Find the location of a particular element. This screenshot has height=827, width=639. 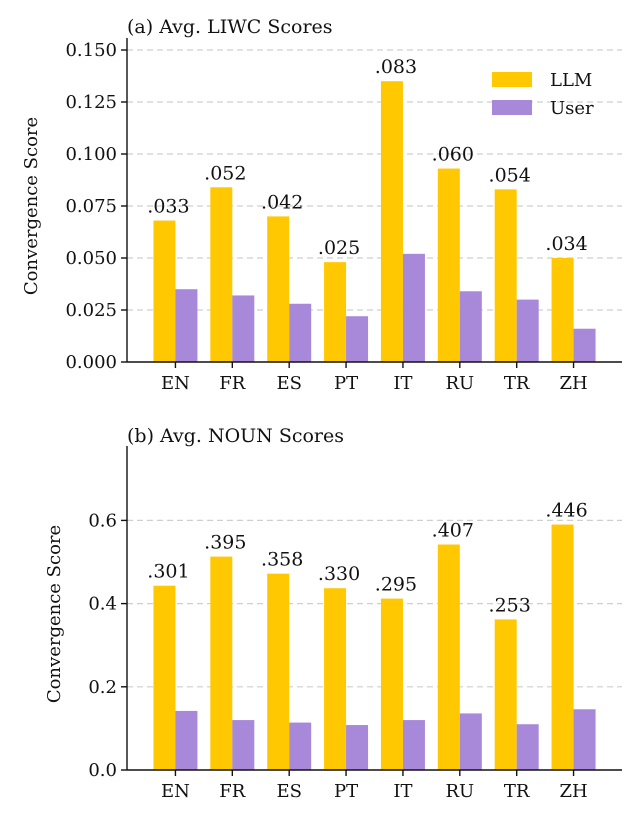

y-tick-label: 0.000 is located at coordinates (91, 362).